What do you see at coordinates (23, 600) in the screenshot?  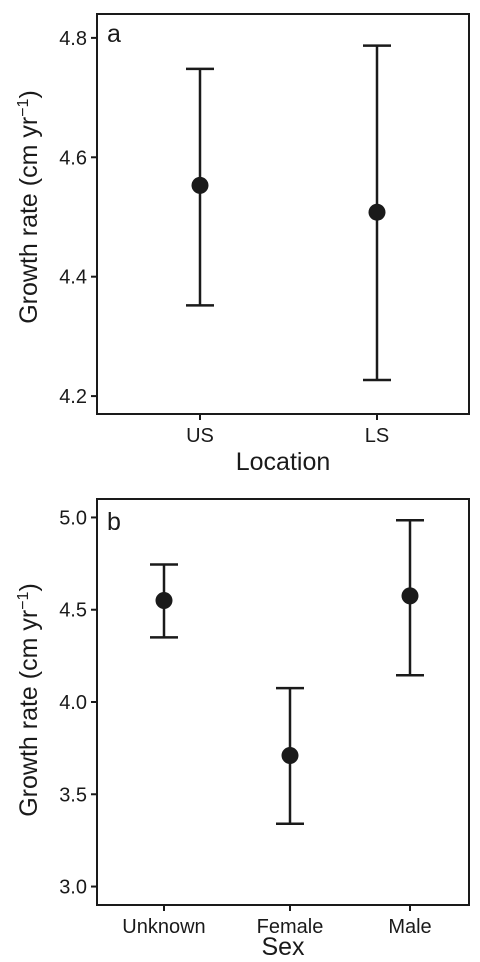 I see `panel-b-y-axis-title-sup: −1` at bounding box center [23, 600].